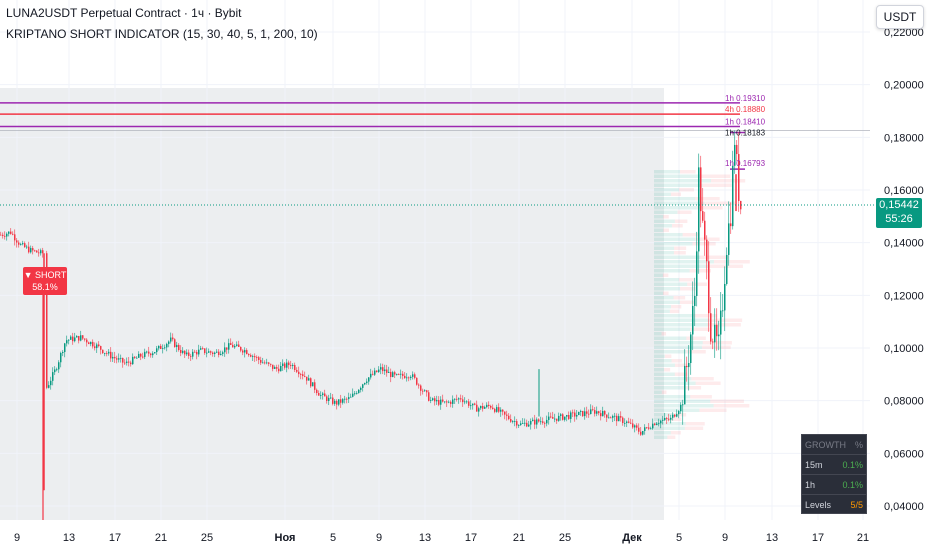  Describe the element at coordinates (834, 504) in the screenshot. I see `growth-row-levels: Levels 5/5` at that location.